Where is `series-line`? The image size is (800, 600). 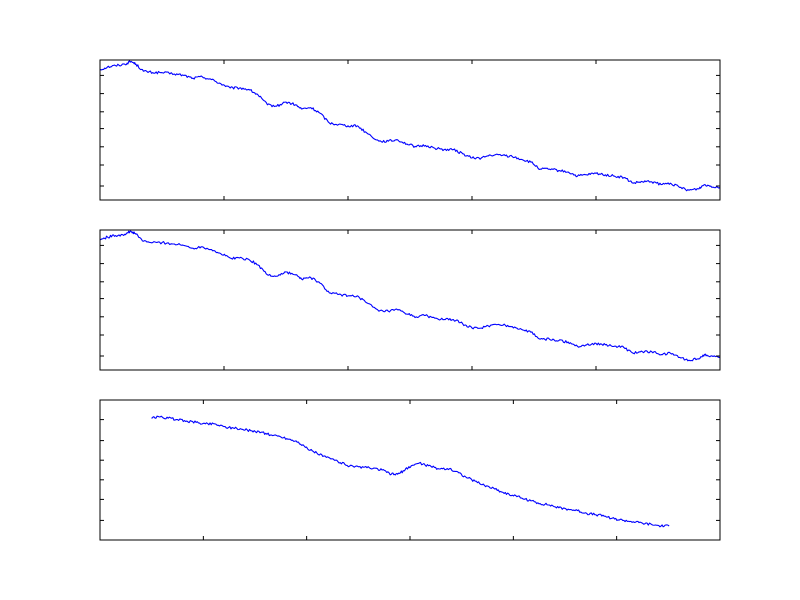
series-line is located at coordinates (410, 471).